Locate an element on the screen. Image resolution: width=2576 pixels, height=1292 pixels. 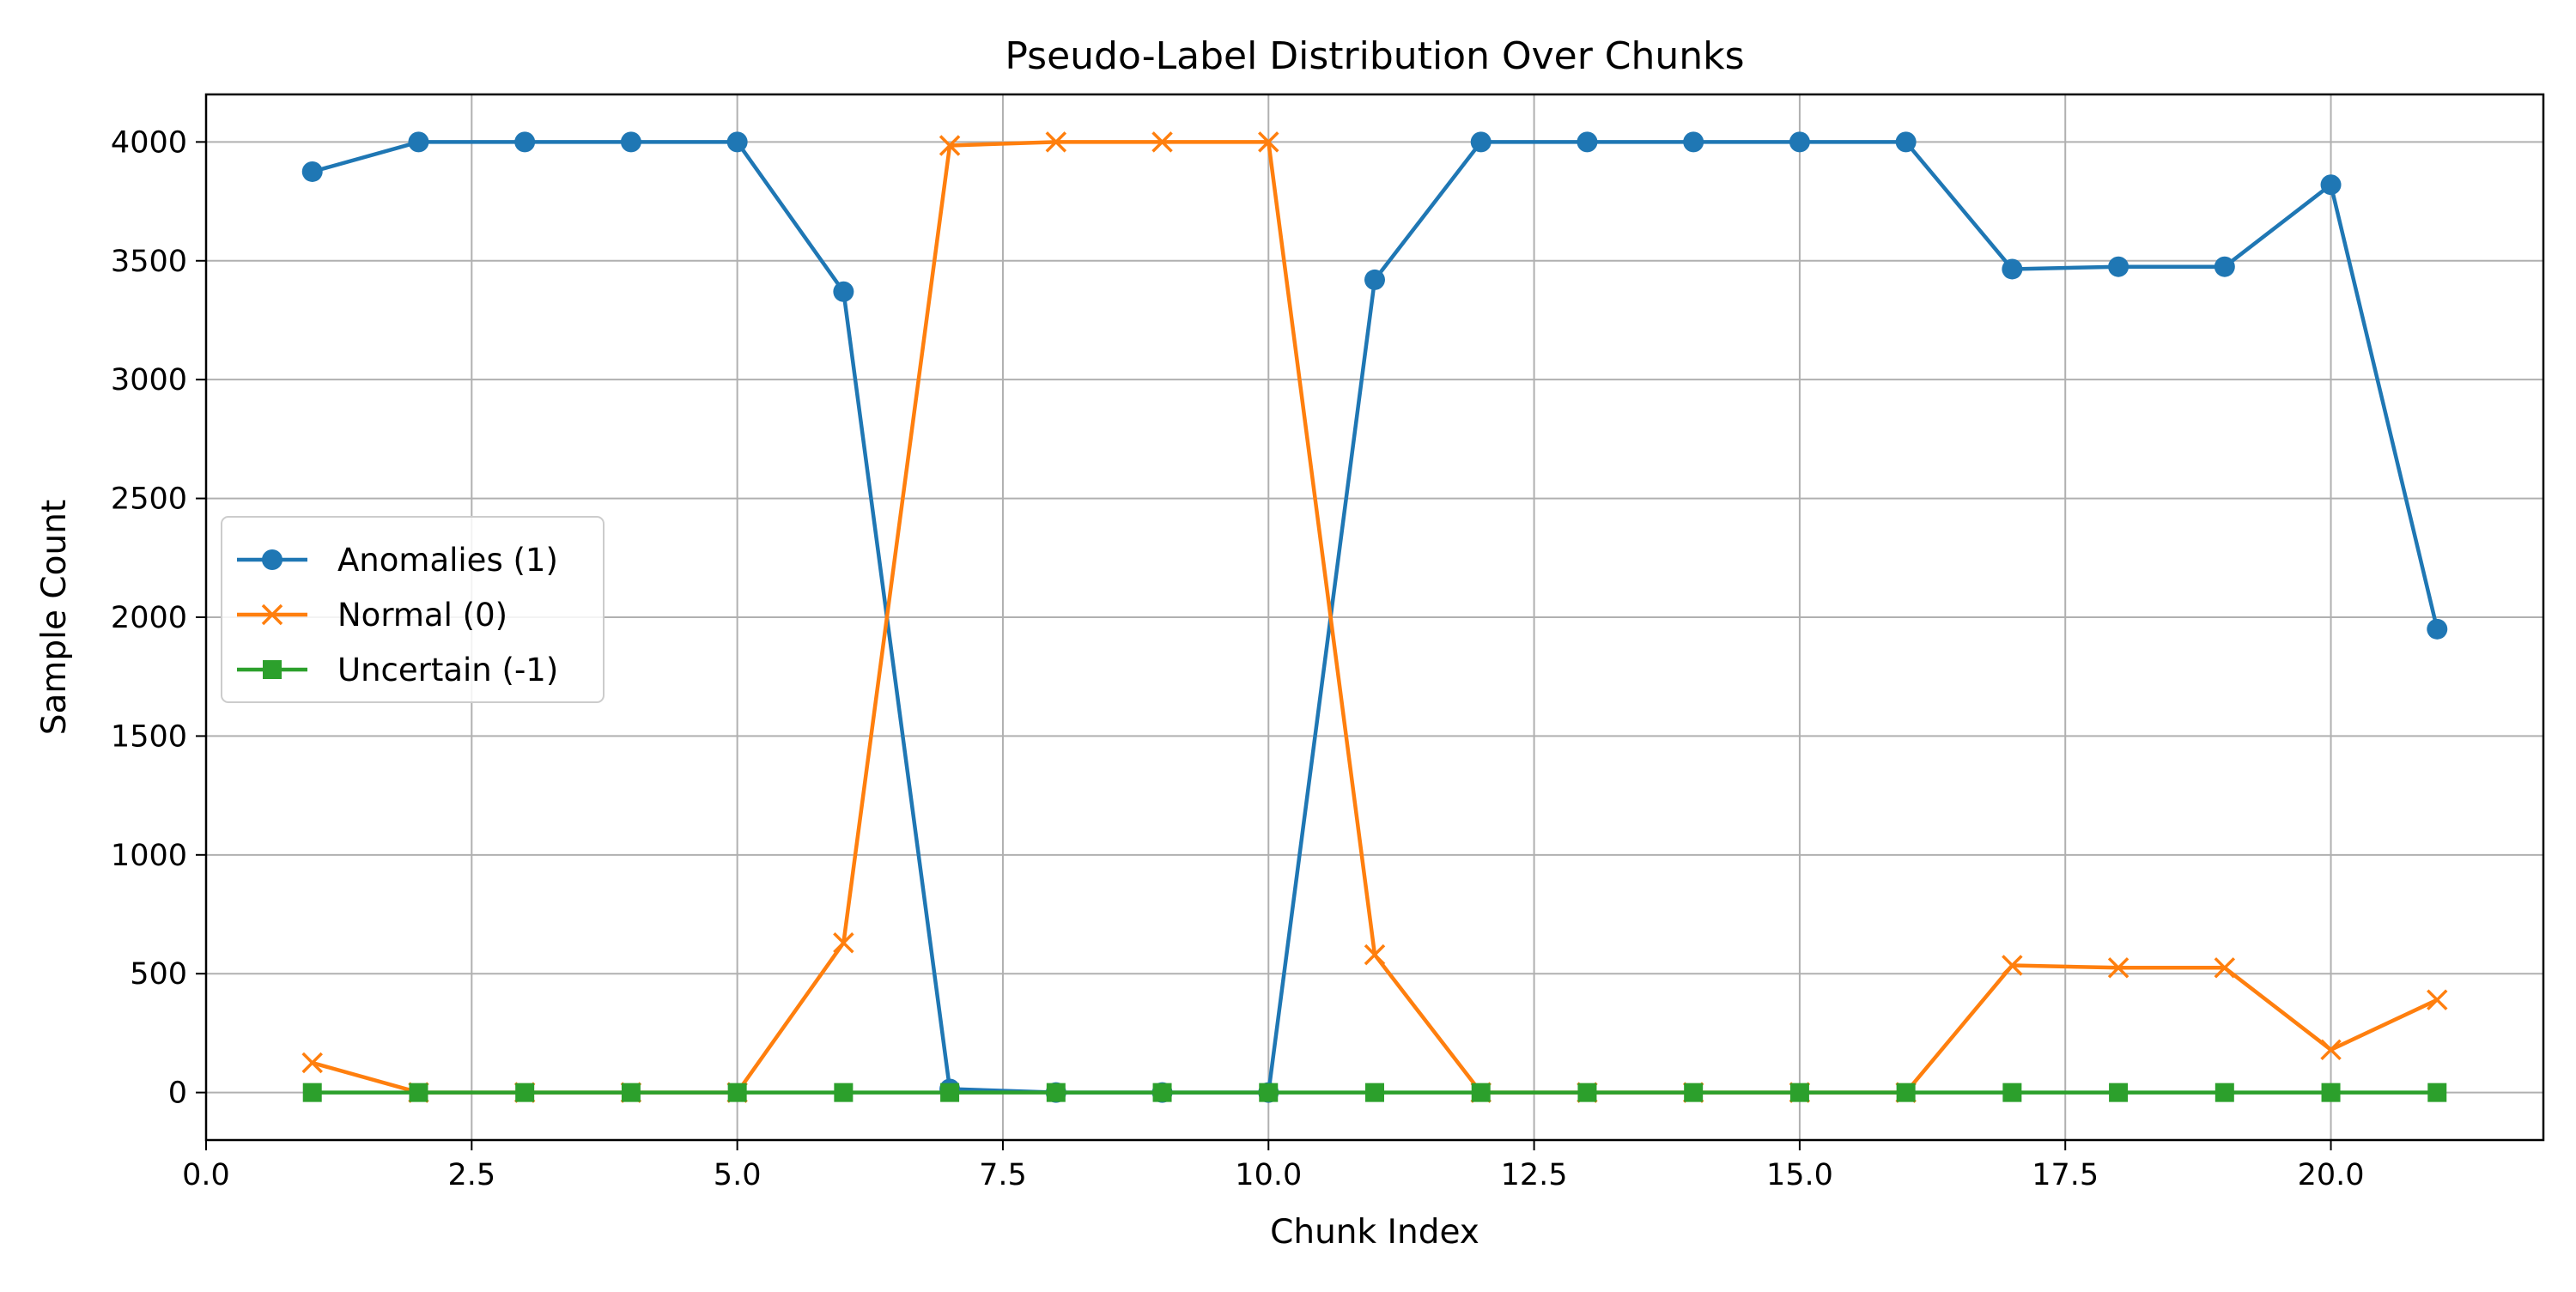
legend-label: Anomalies (1) is located at coordinates (448, 560).